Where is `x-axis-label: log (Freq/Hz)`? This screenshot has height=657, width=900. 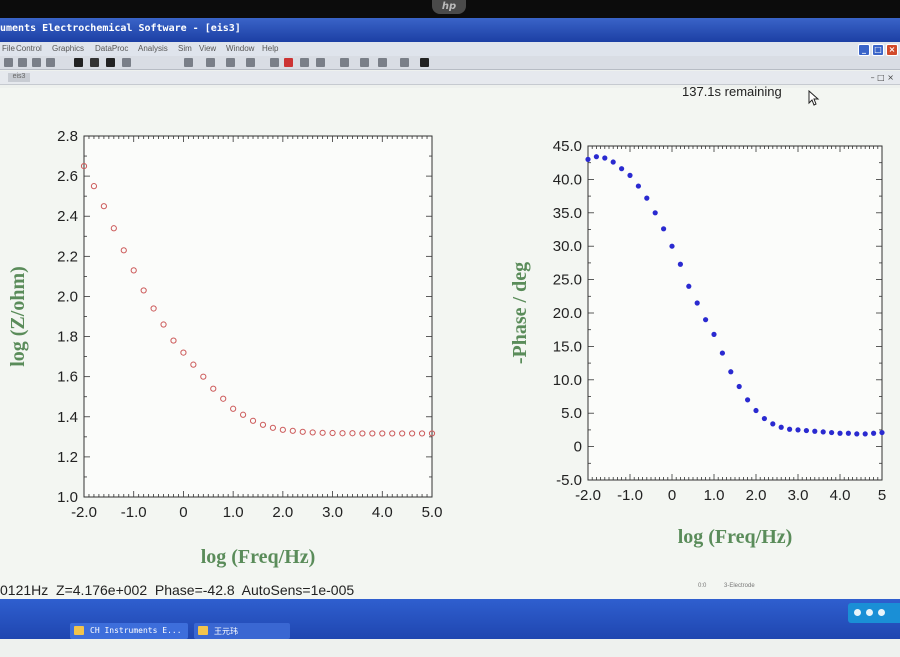
x-axis-label: log (Freq/Hz) is located at coordinates (735, 537).